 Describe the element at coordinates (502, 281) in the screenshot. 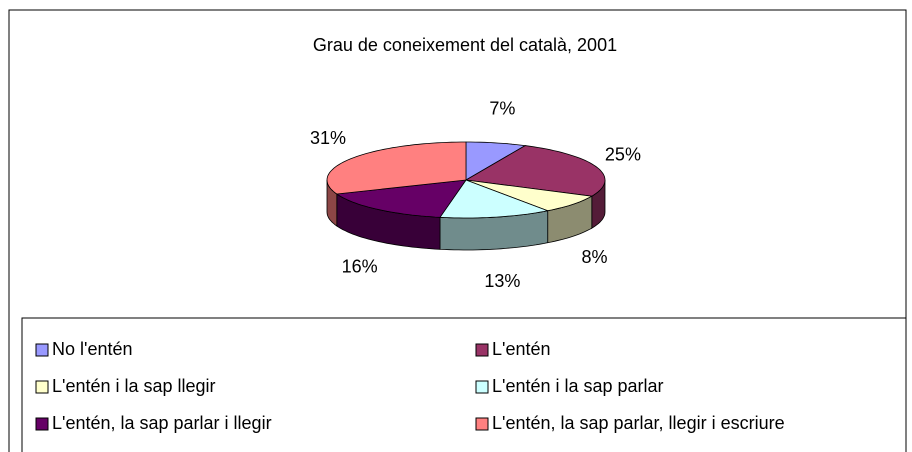

I see `data-label: 13%` at that location.